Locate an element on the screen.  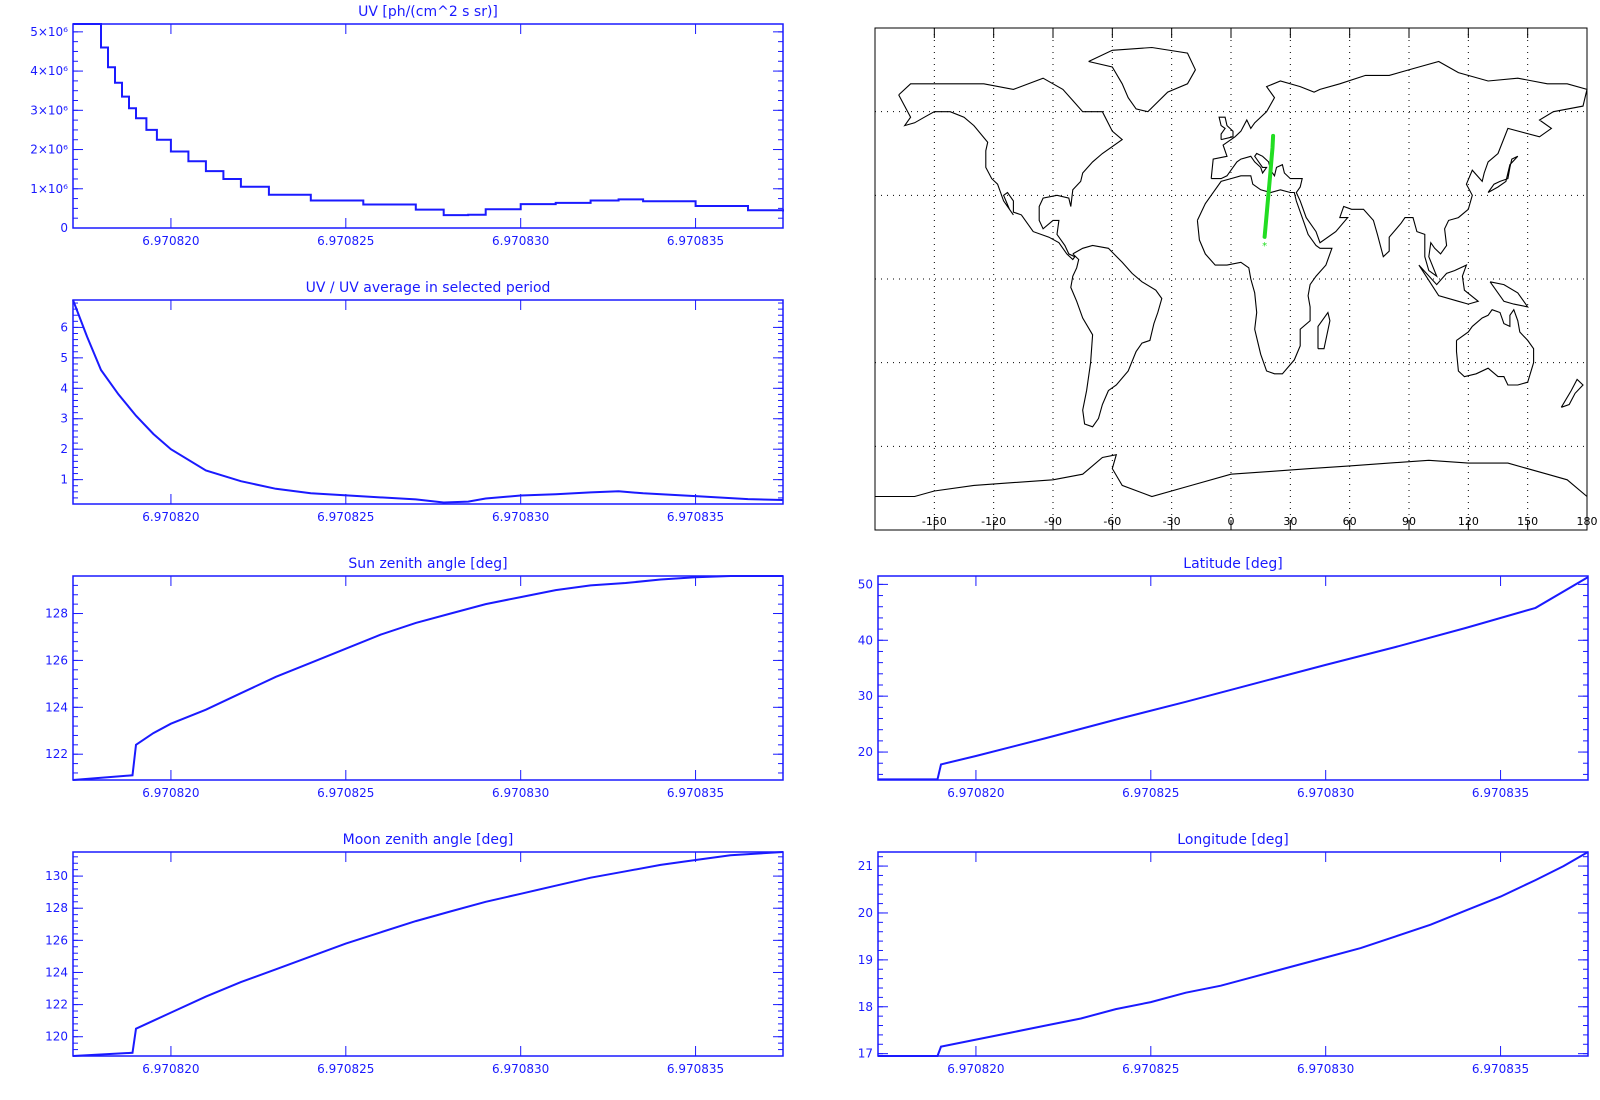
coastline-new-zealand is located at coordinates (1572, 393).